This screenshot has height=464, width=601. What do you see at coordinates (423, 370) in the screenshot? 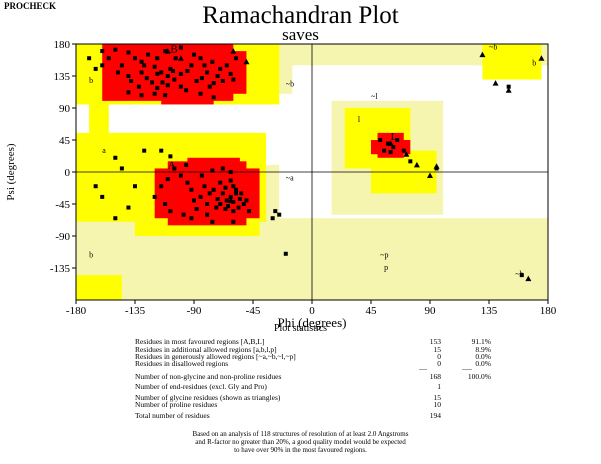
I see `sum-rule-count: ----` at bounding box center [423, 370].